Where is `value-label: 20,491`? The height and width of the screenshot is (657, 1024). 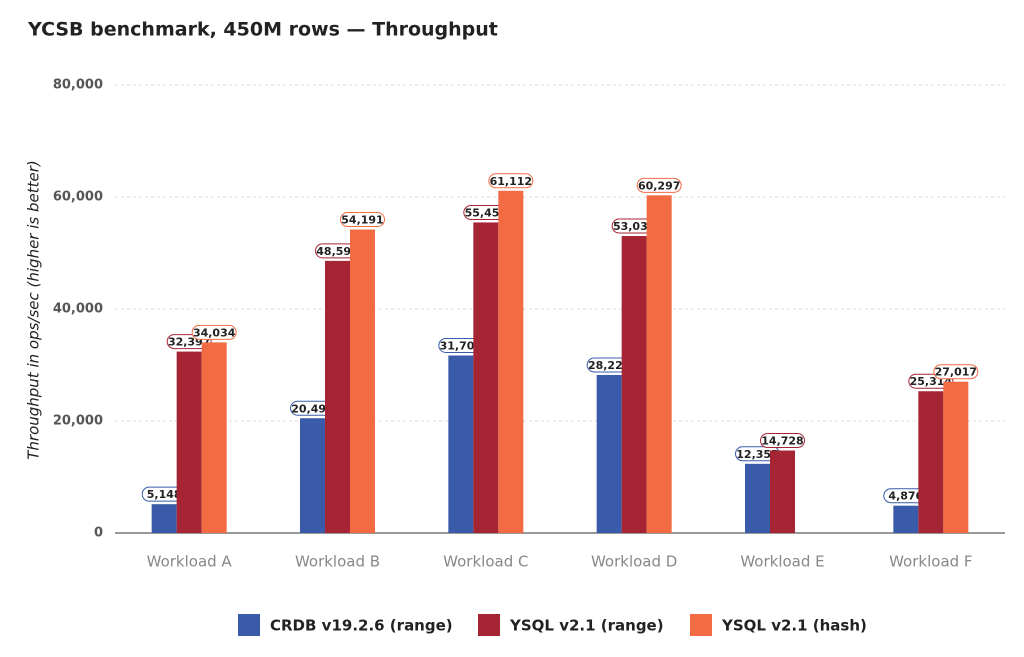
value-label: 20,491 is located at coordinates (312, 408).